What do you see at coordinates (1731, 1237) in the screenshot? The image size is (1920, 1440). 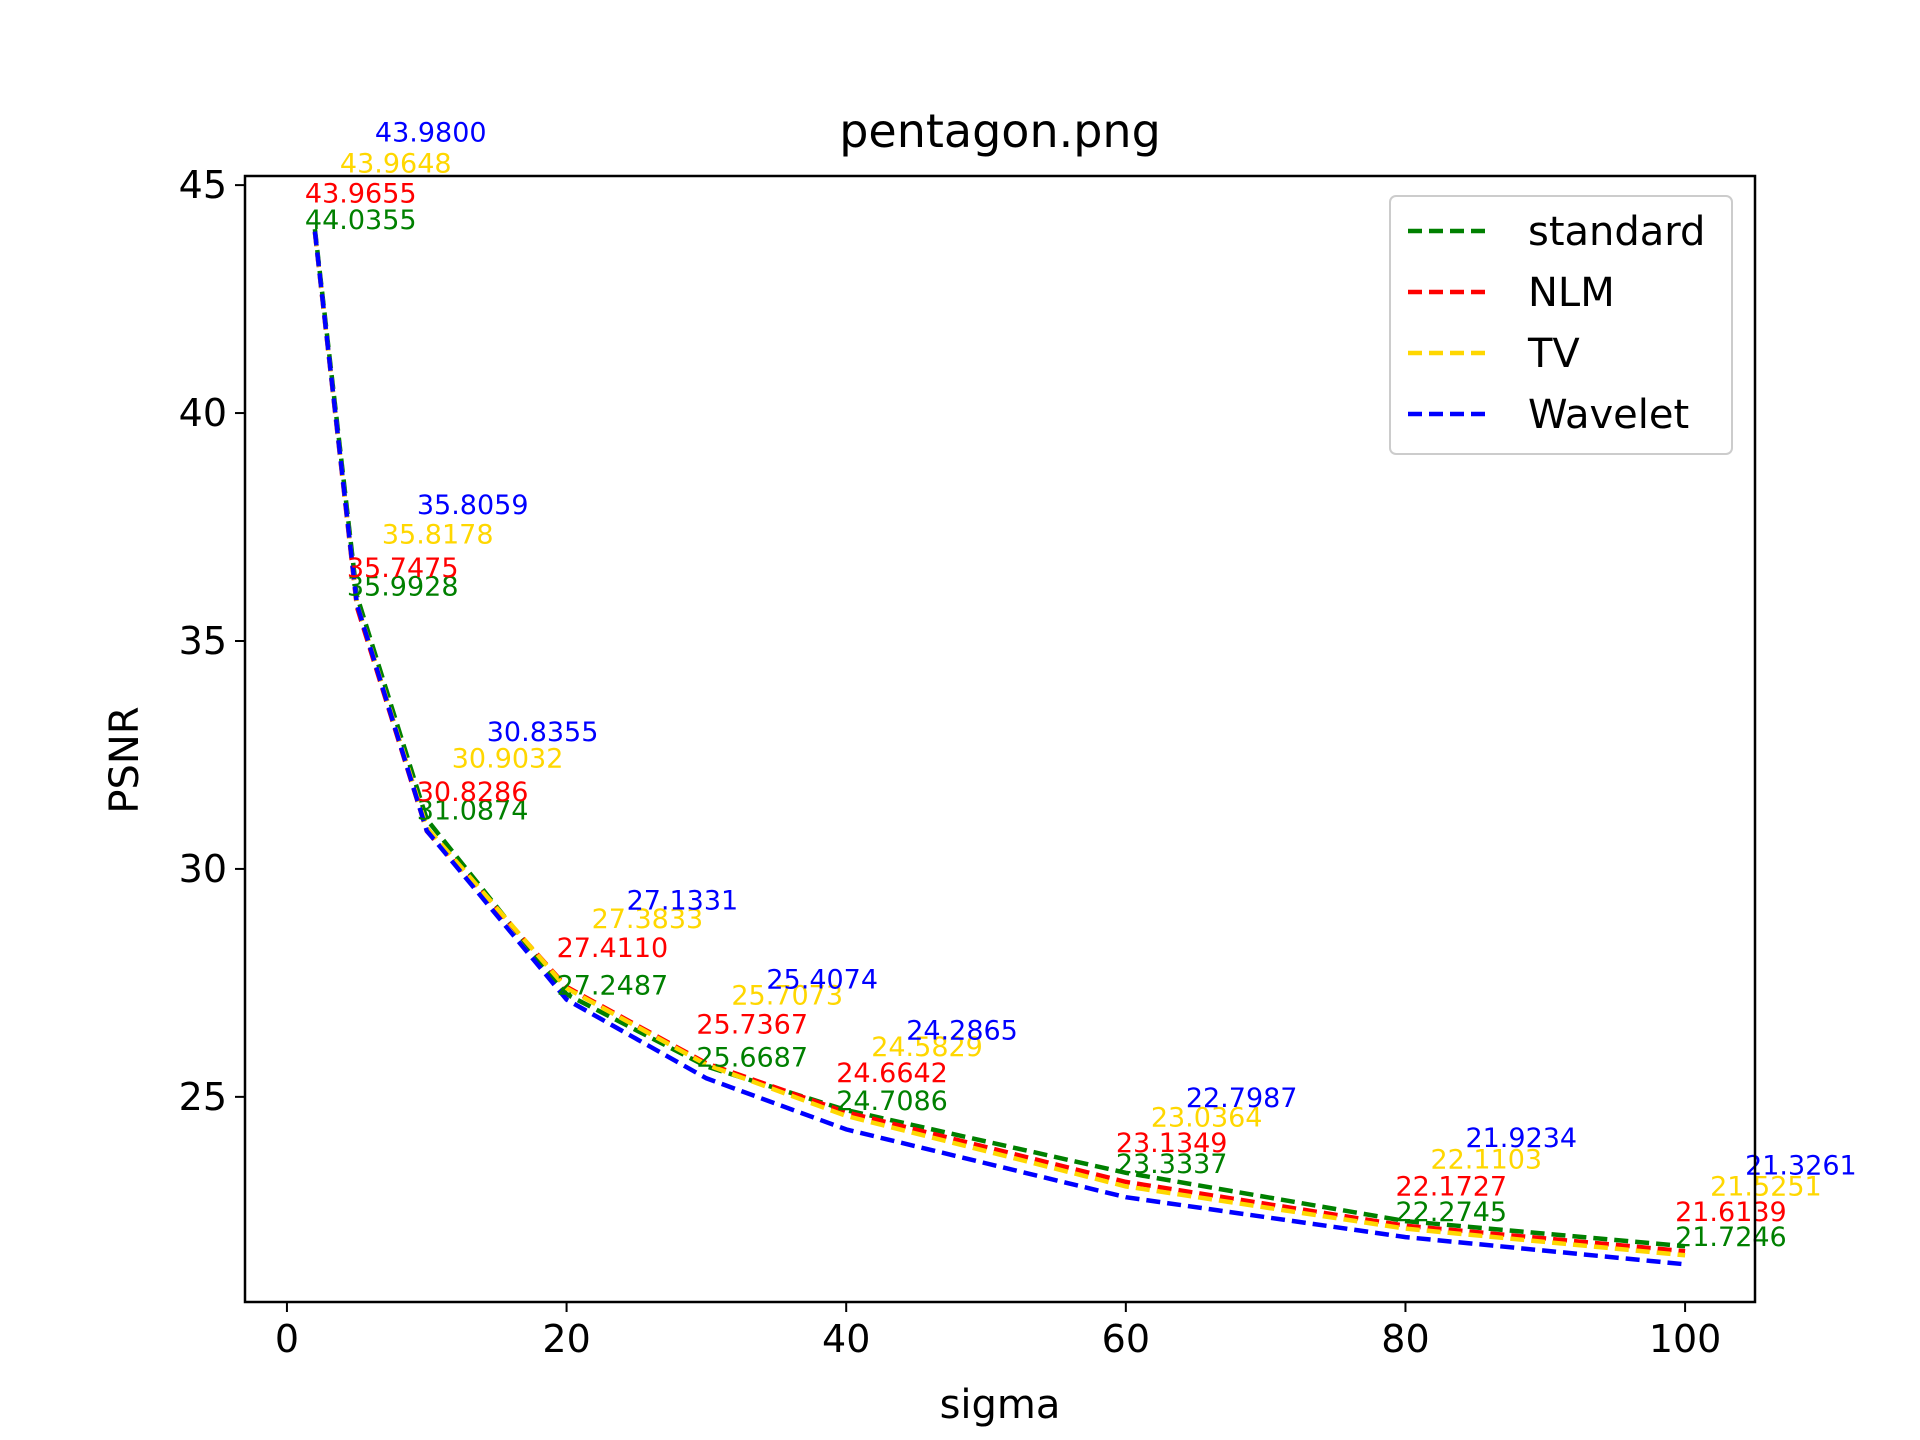 I see `data-label-standard: 21.7246` at bounding box center [1731, 1237].